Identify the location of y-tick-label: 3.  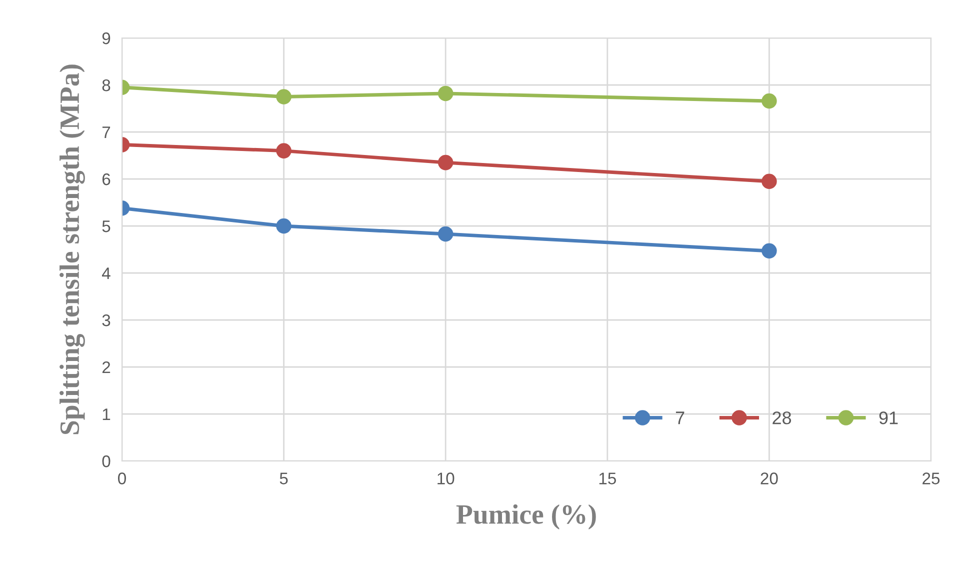
(106, 320).